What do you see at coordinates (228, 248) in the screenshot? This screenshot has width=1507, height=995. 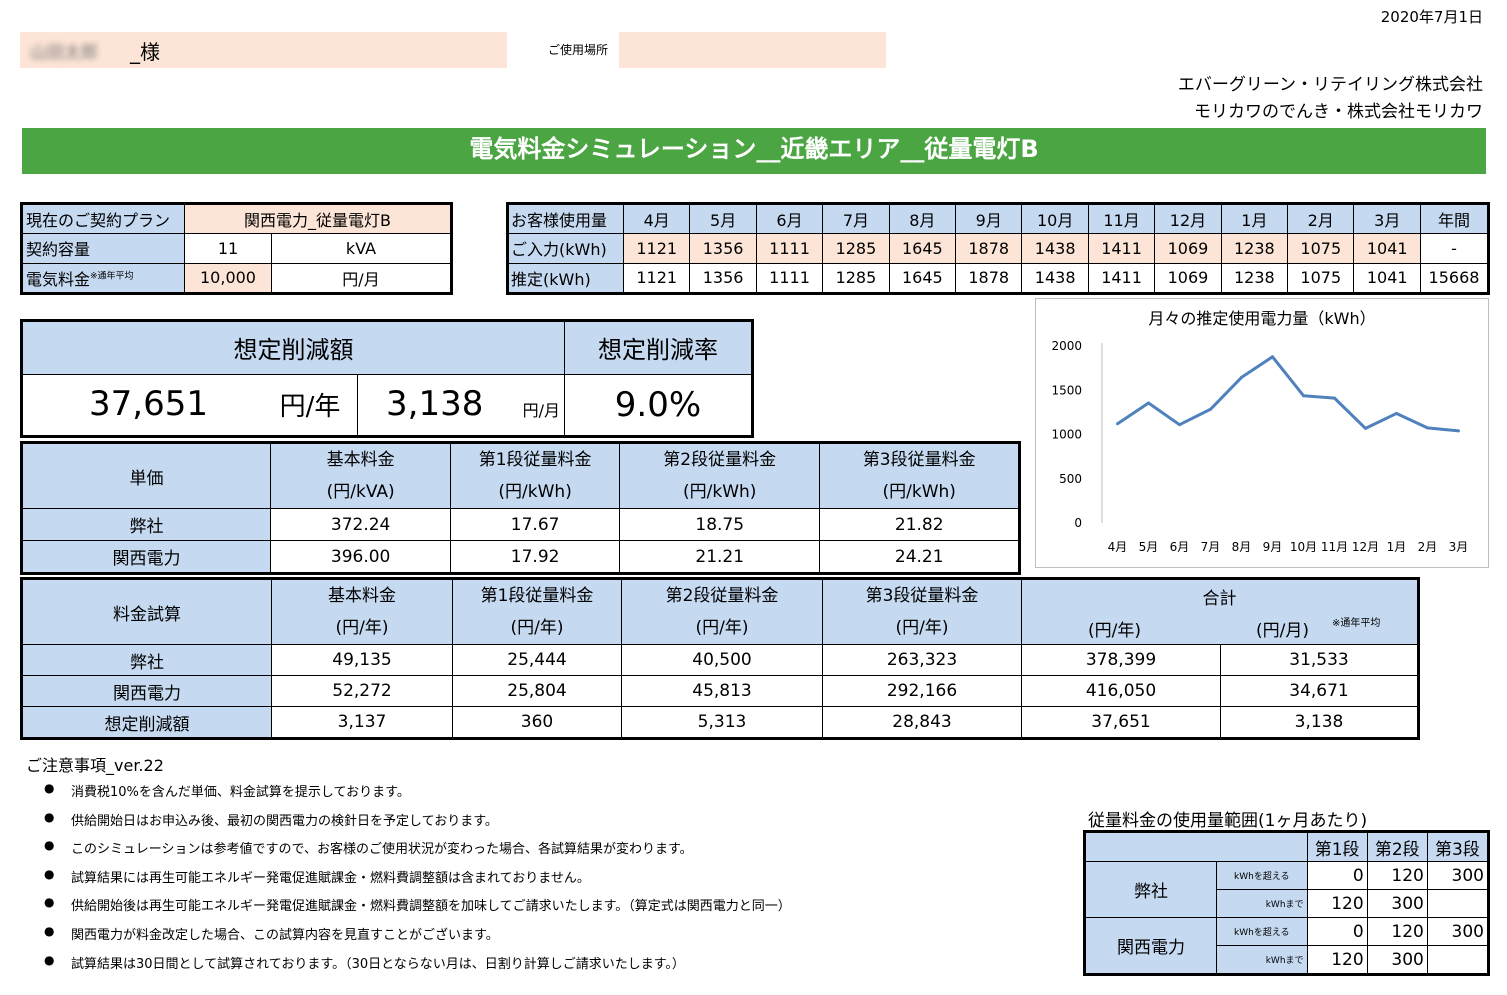 I see `capacity-value: 11` at bounding box center [228, 248].